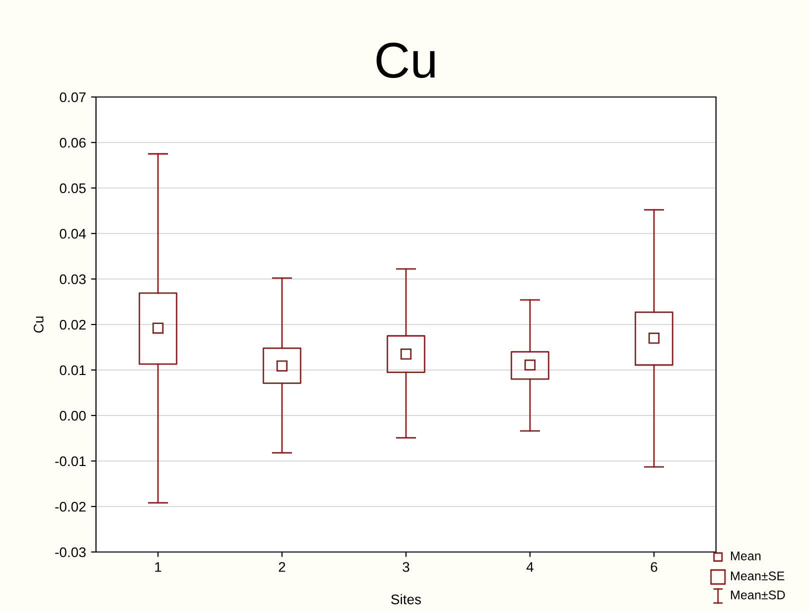  Describe the element at coordinates (745, 556) in the screenshot. I see `text: Mean` at that location.